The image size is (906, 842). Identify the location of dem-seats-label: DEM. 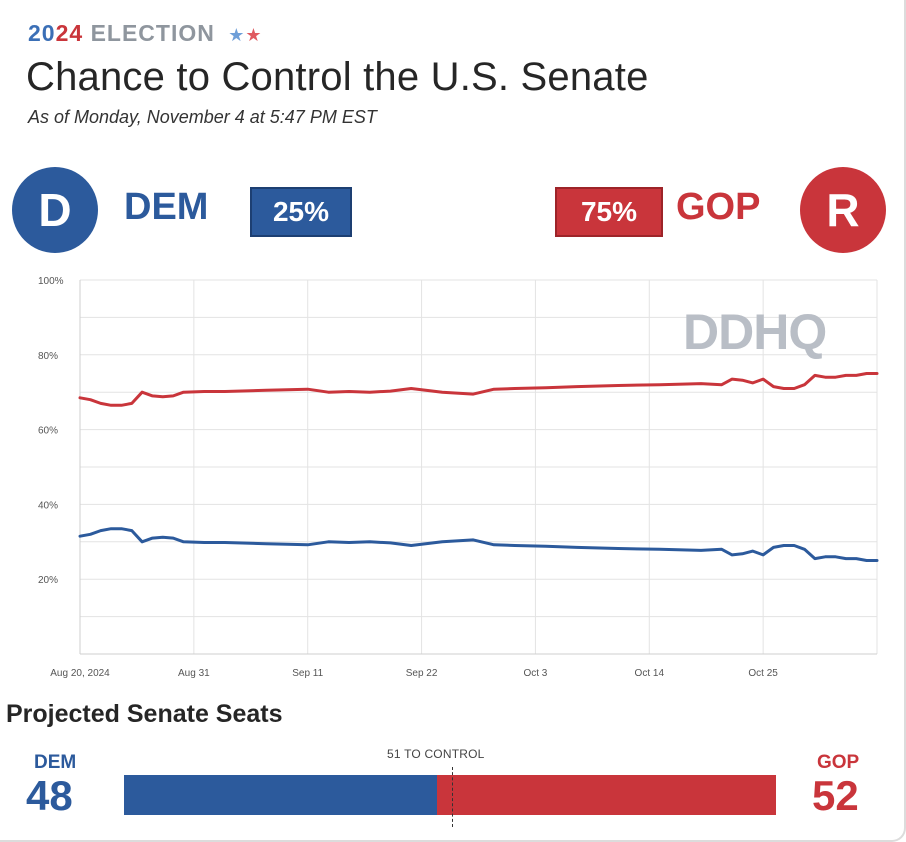
(55, 762).